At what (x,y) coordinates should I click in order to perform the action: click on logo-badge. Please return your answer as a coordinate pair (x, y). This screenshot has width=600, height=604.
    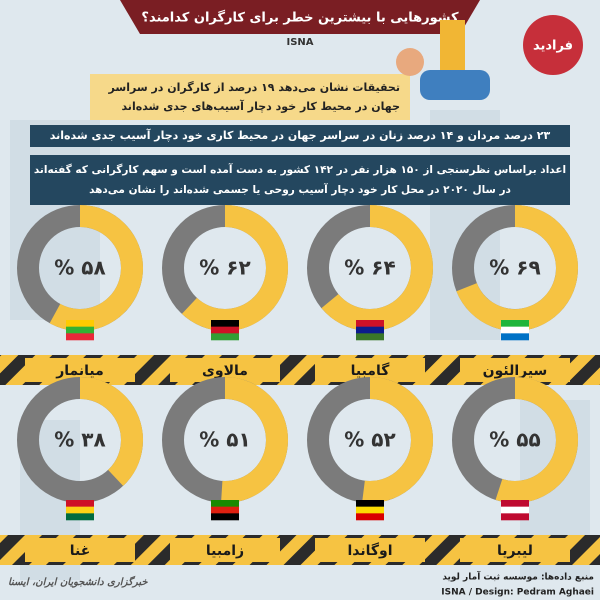
    Looking at the image, I should click on (553, 45).